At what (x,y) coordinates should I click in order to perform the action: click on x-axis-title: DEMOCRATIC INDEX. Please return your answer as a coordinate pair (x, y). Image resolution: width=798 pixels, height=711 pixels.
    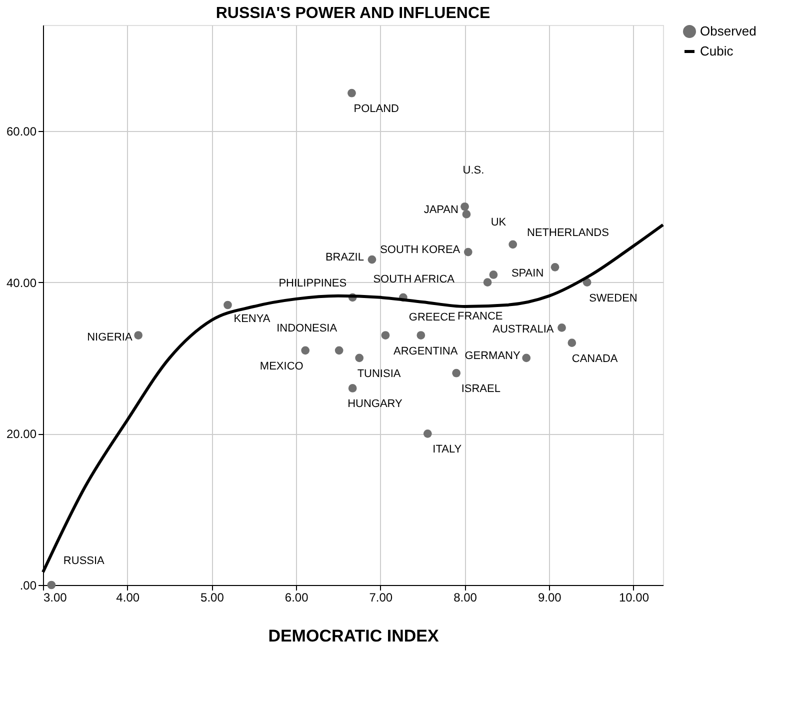
    Looking at the image, I should click on (354, 636).